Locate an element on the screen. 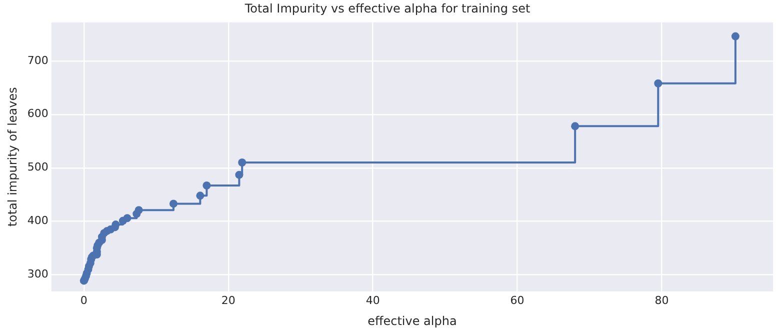 The width and height of the screenshot is (777, 333). y-tick-label: 500 is located at coordinates (37, 167).